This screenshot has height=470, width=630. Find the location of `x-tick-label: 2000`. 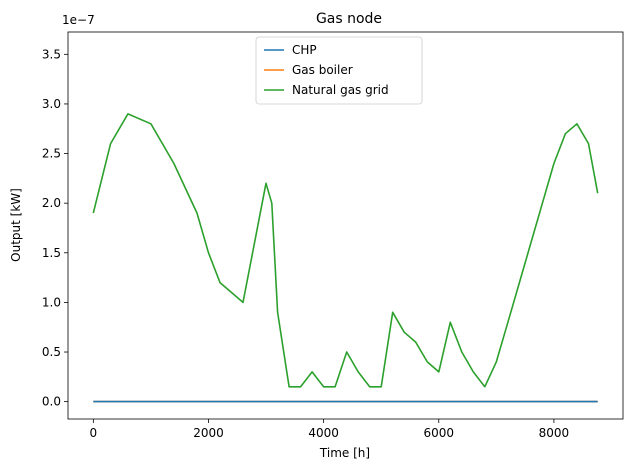

x-tick-label: 2000 is located at coordinates (208, 433).